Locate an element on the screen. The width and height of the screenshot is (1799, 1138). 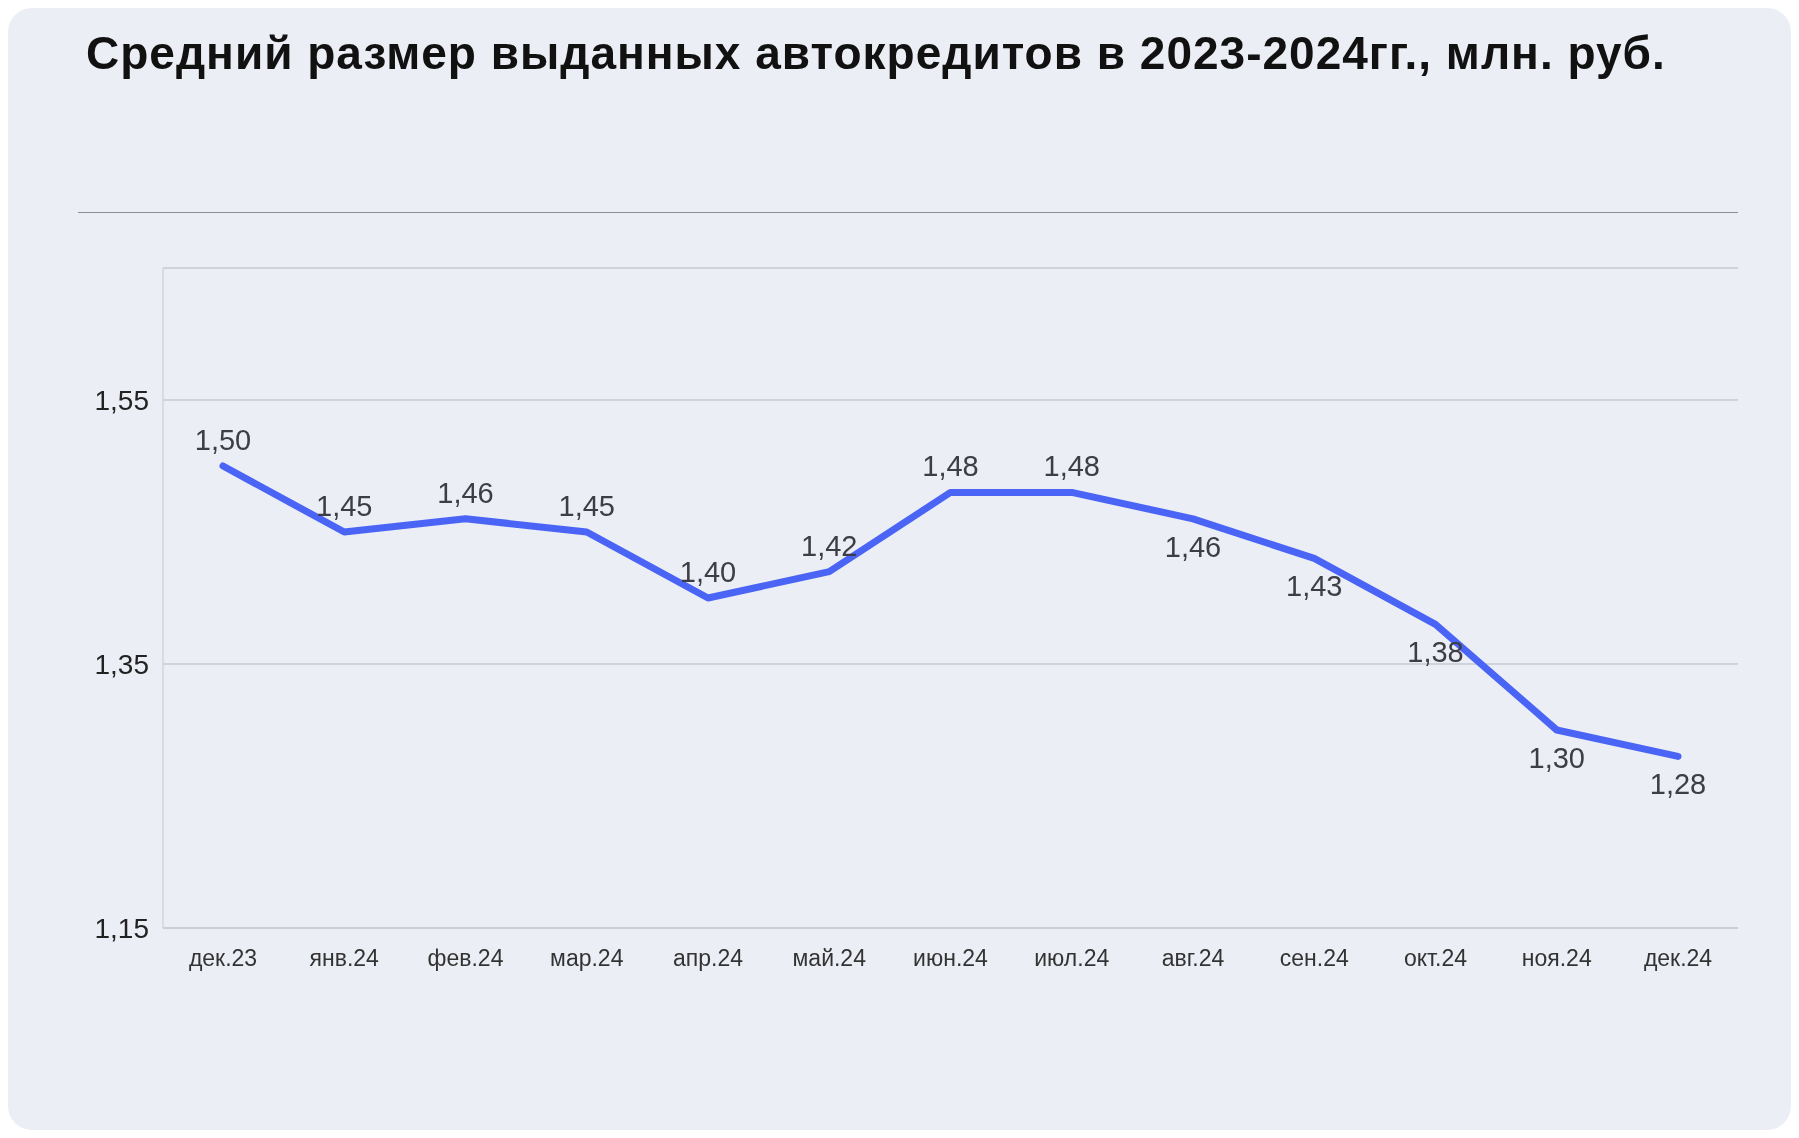
x-tick-label: окт.24 is located at coordinates (1435, 958).